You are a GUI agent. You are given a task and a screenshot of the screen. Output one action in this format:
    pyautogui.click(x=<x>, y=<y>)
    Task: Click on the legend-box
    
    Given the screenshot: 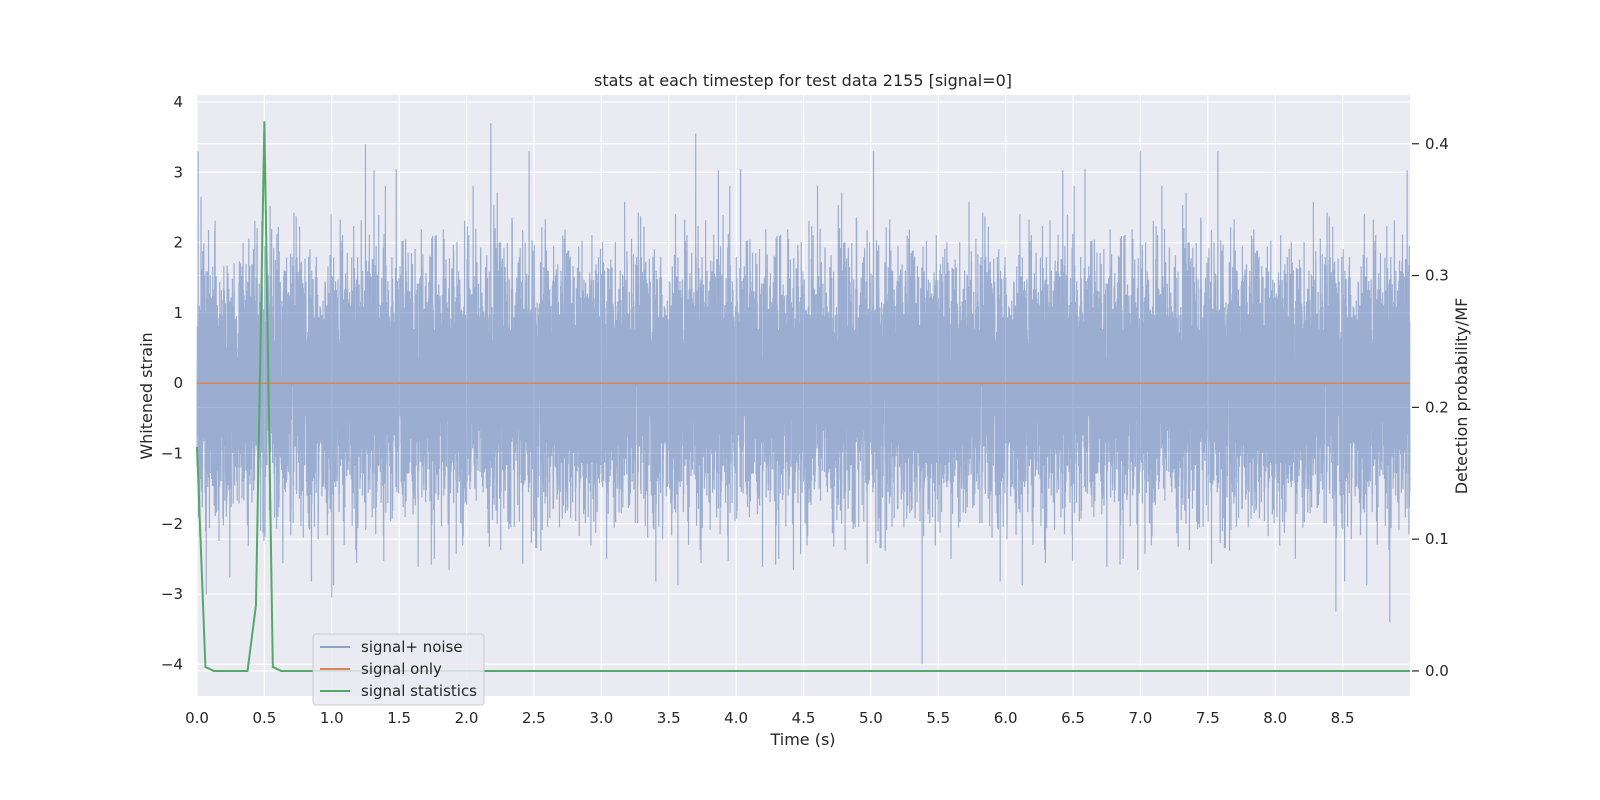 What is the action you would take?
    pyautogui.click(x=398, y=669)
    